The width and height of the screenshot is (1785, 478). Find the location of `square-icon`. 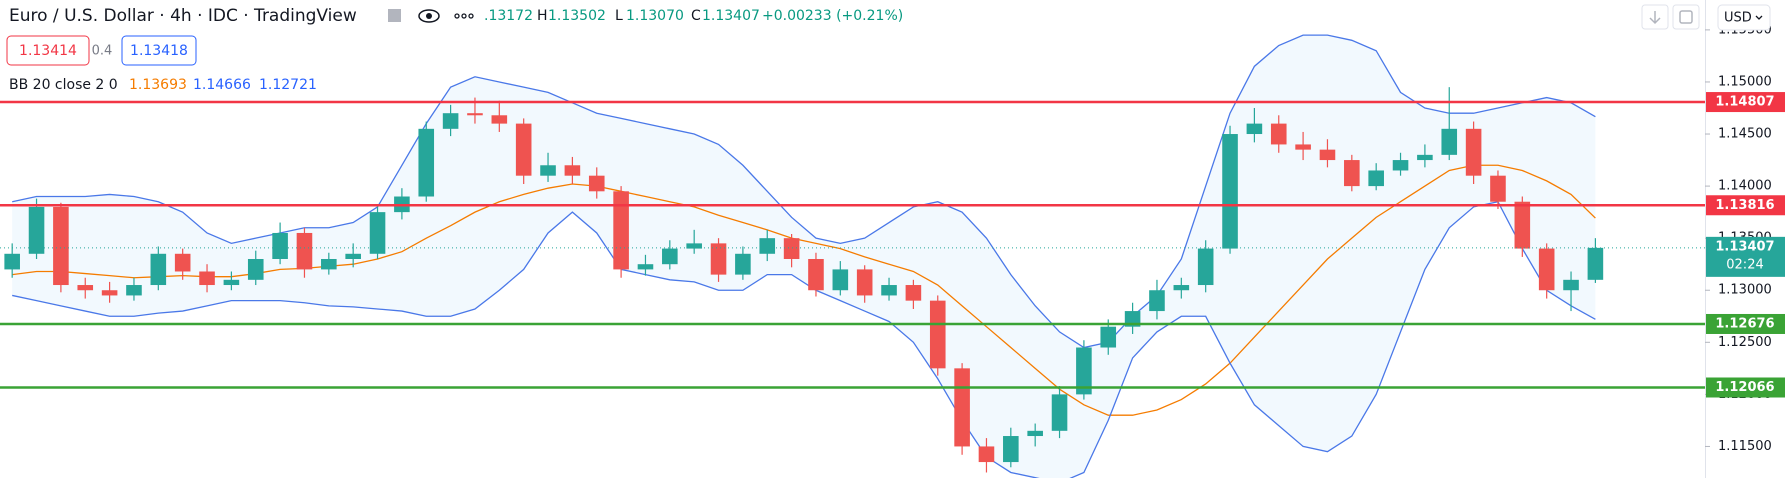

square-icon is located at coordinates (1686, 17).